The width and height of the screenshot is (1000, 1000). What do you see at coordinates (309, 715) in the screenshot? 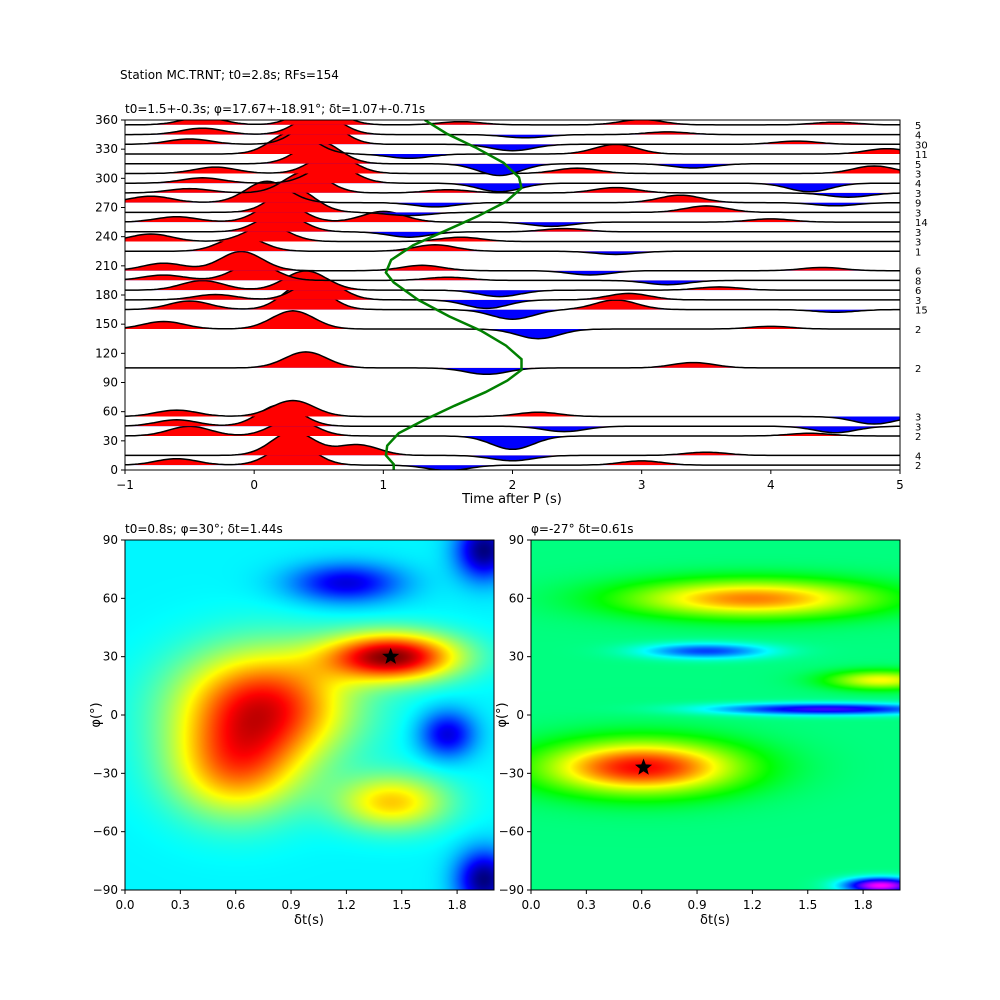
I see `left-panel-heatmap` at bounding box center [309, 715].